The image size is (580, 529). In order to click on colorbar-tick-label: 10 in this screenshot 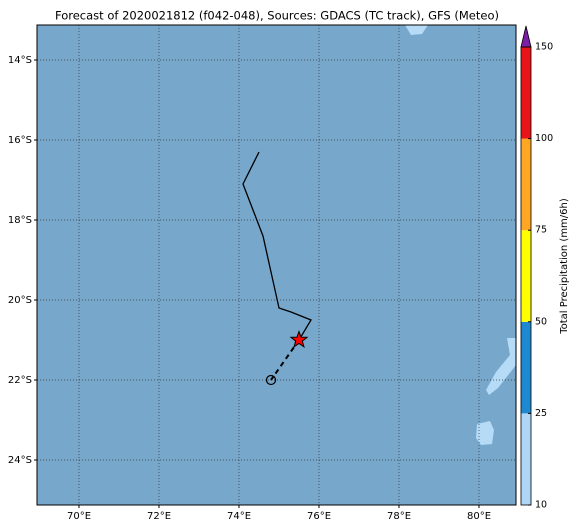, I will do `click(541, 505)`.